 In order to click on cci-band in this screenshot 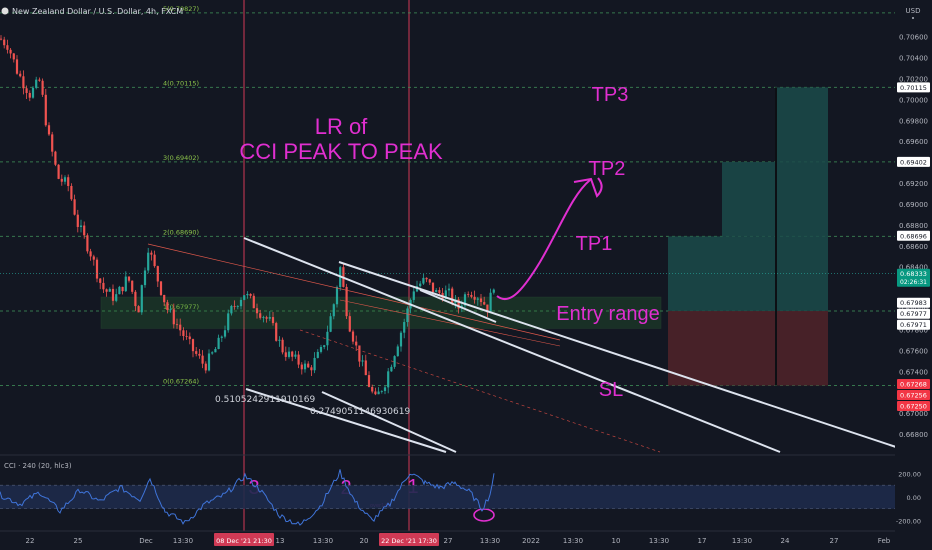, I will do `click(447, 497)`.